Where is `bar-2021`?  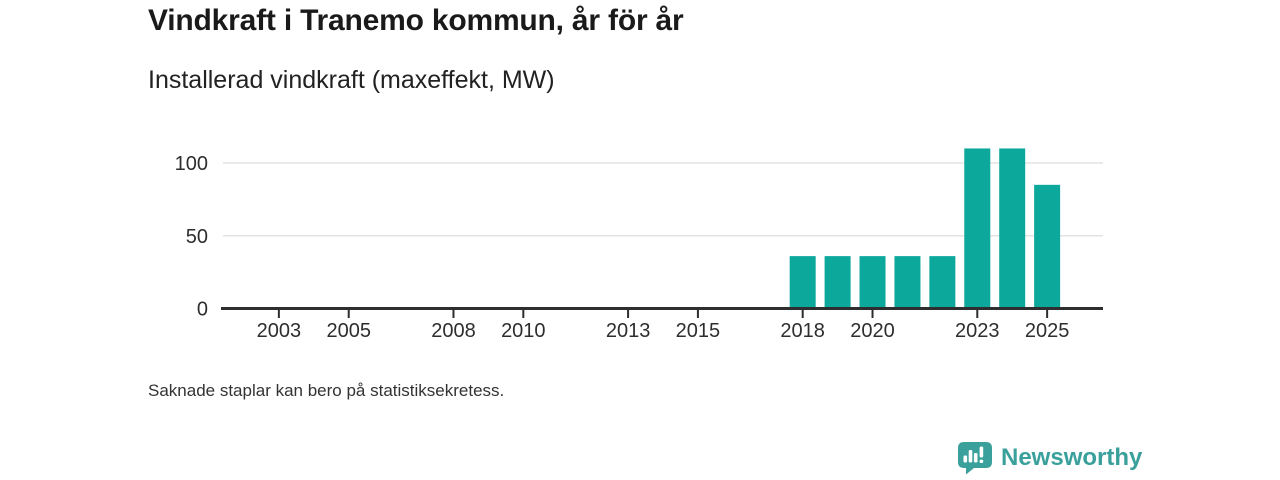
bar-2021 is located at coordinates (907, 282).